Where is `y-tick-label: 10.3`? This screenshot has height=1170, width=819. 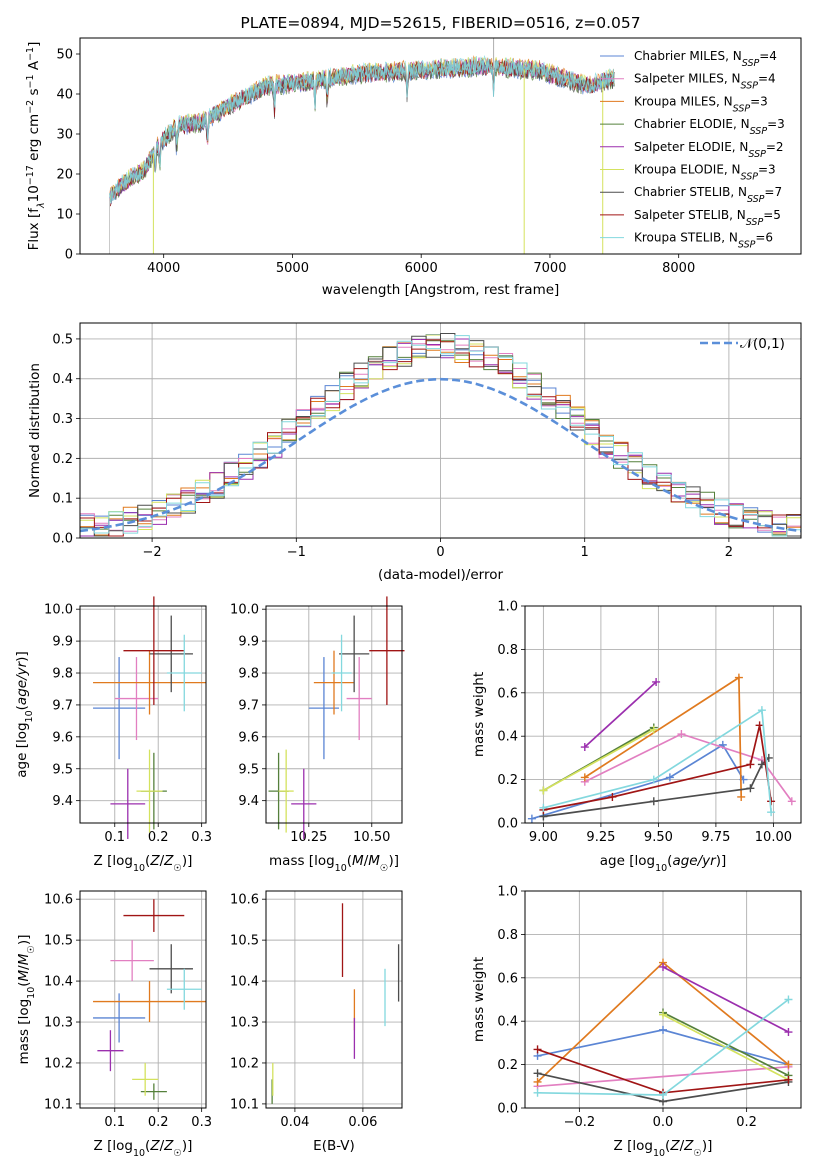
y-tick-label: 10.3 is located at coordinates (244, 1023).